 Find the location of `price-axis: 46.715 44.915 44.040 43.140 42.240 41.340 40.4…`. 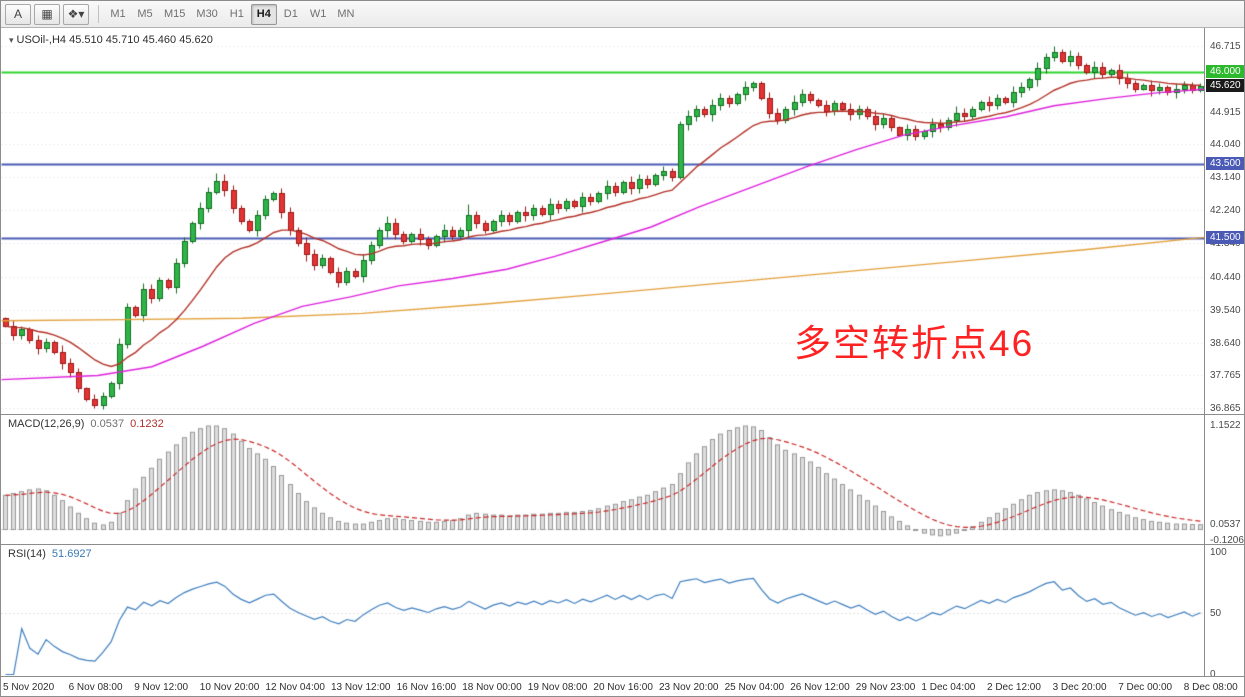

price-axis: 46.715 44.915 44.040 43.140 42.240 41.340 40.4… is located at coordinates (1224, 354).